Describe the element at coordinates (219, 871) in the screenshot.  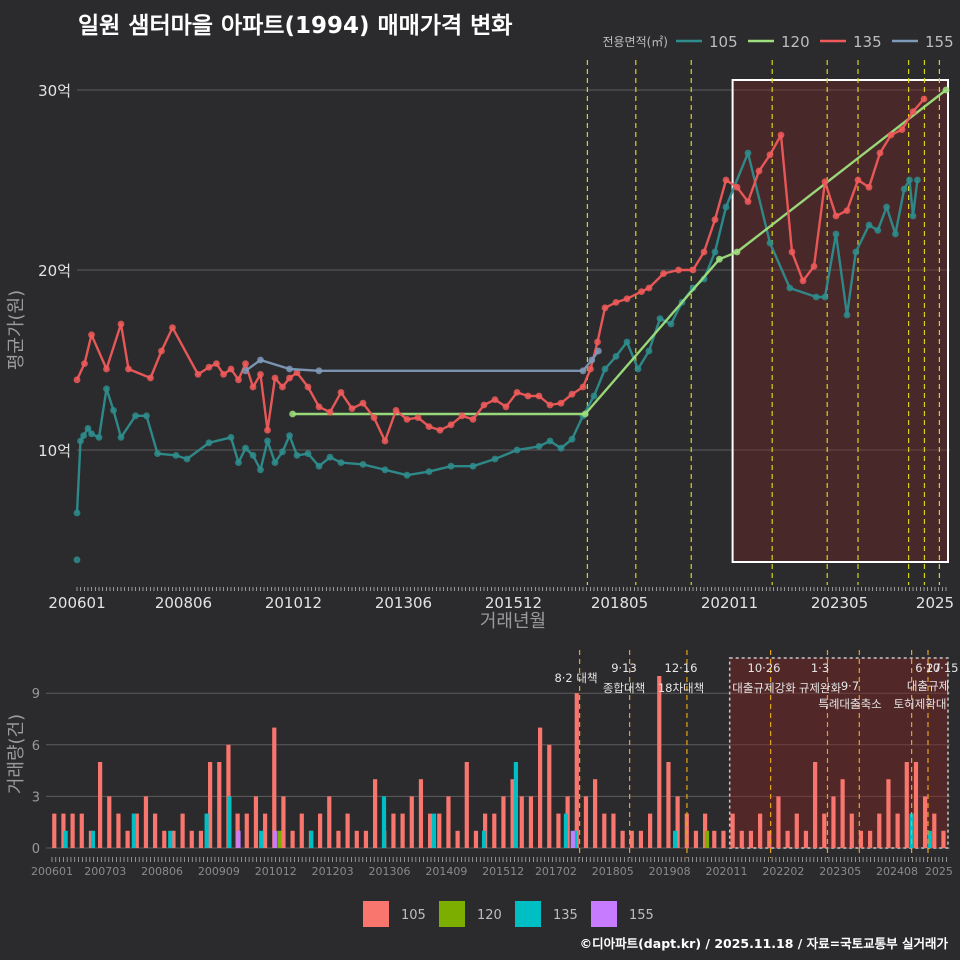
I see `bar-x-tick-label: 200909` at that location.